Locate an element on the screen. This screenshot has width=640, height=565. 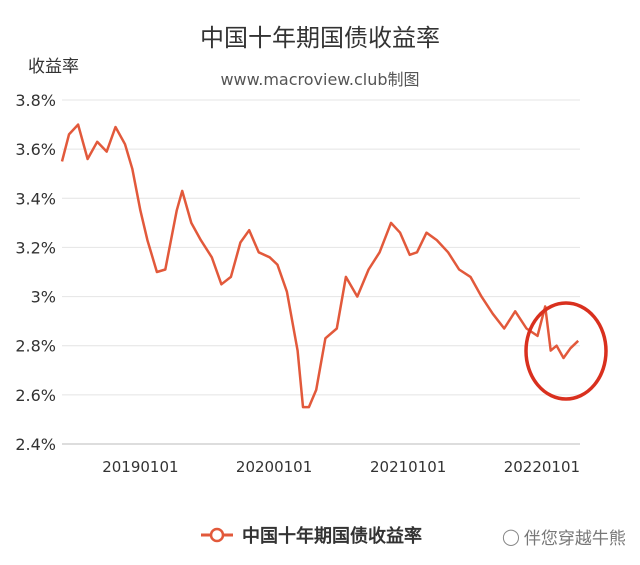
x-tick-label: 20220101 is located at coordinates (542, 467).